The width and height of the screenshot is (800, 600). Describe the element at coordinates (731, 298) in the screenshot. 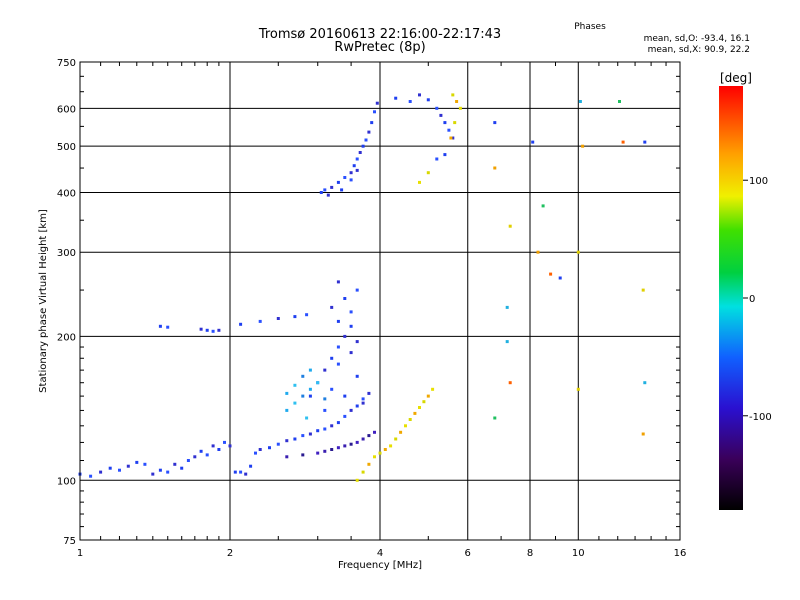

I see `phase-colorbar` at that location.